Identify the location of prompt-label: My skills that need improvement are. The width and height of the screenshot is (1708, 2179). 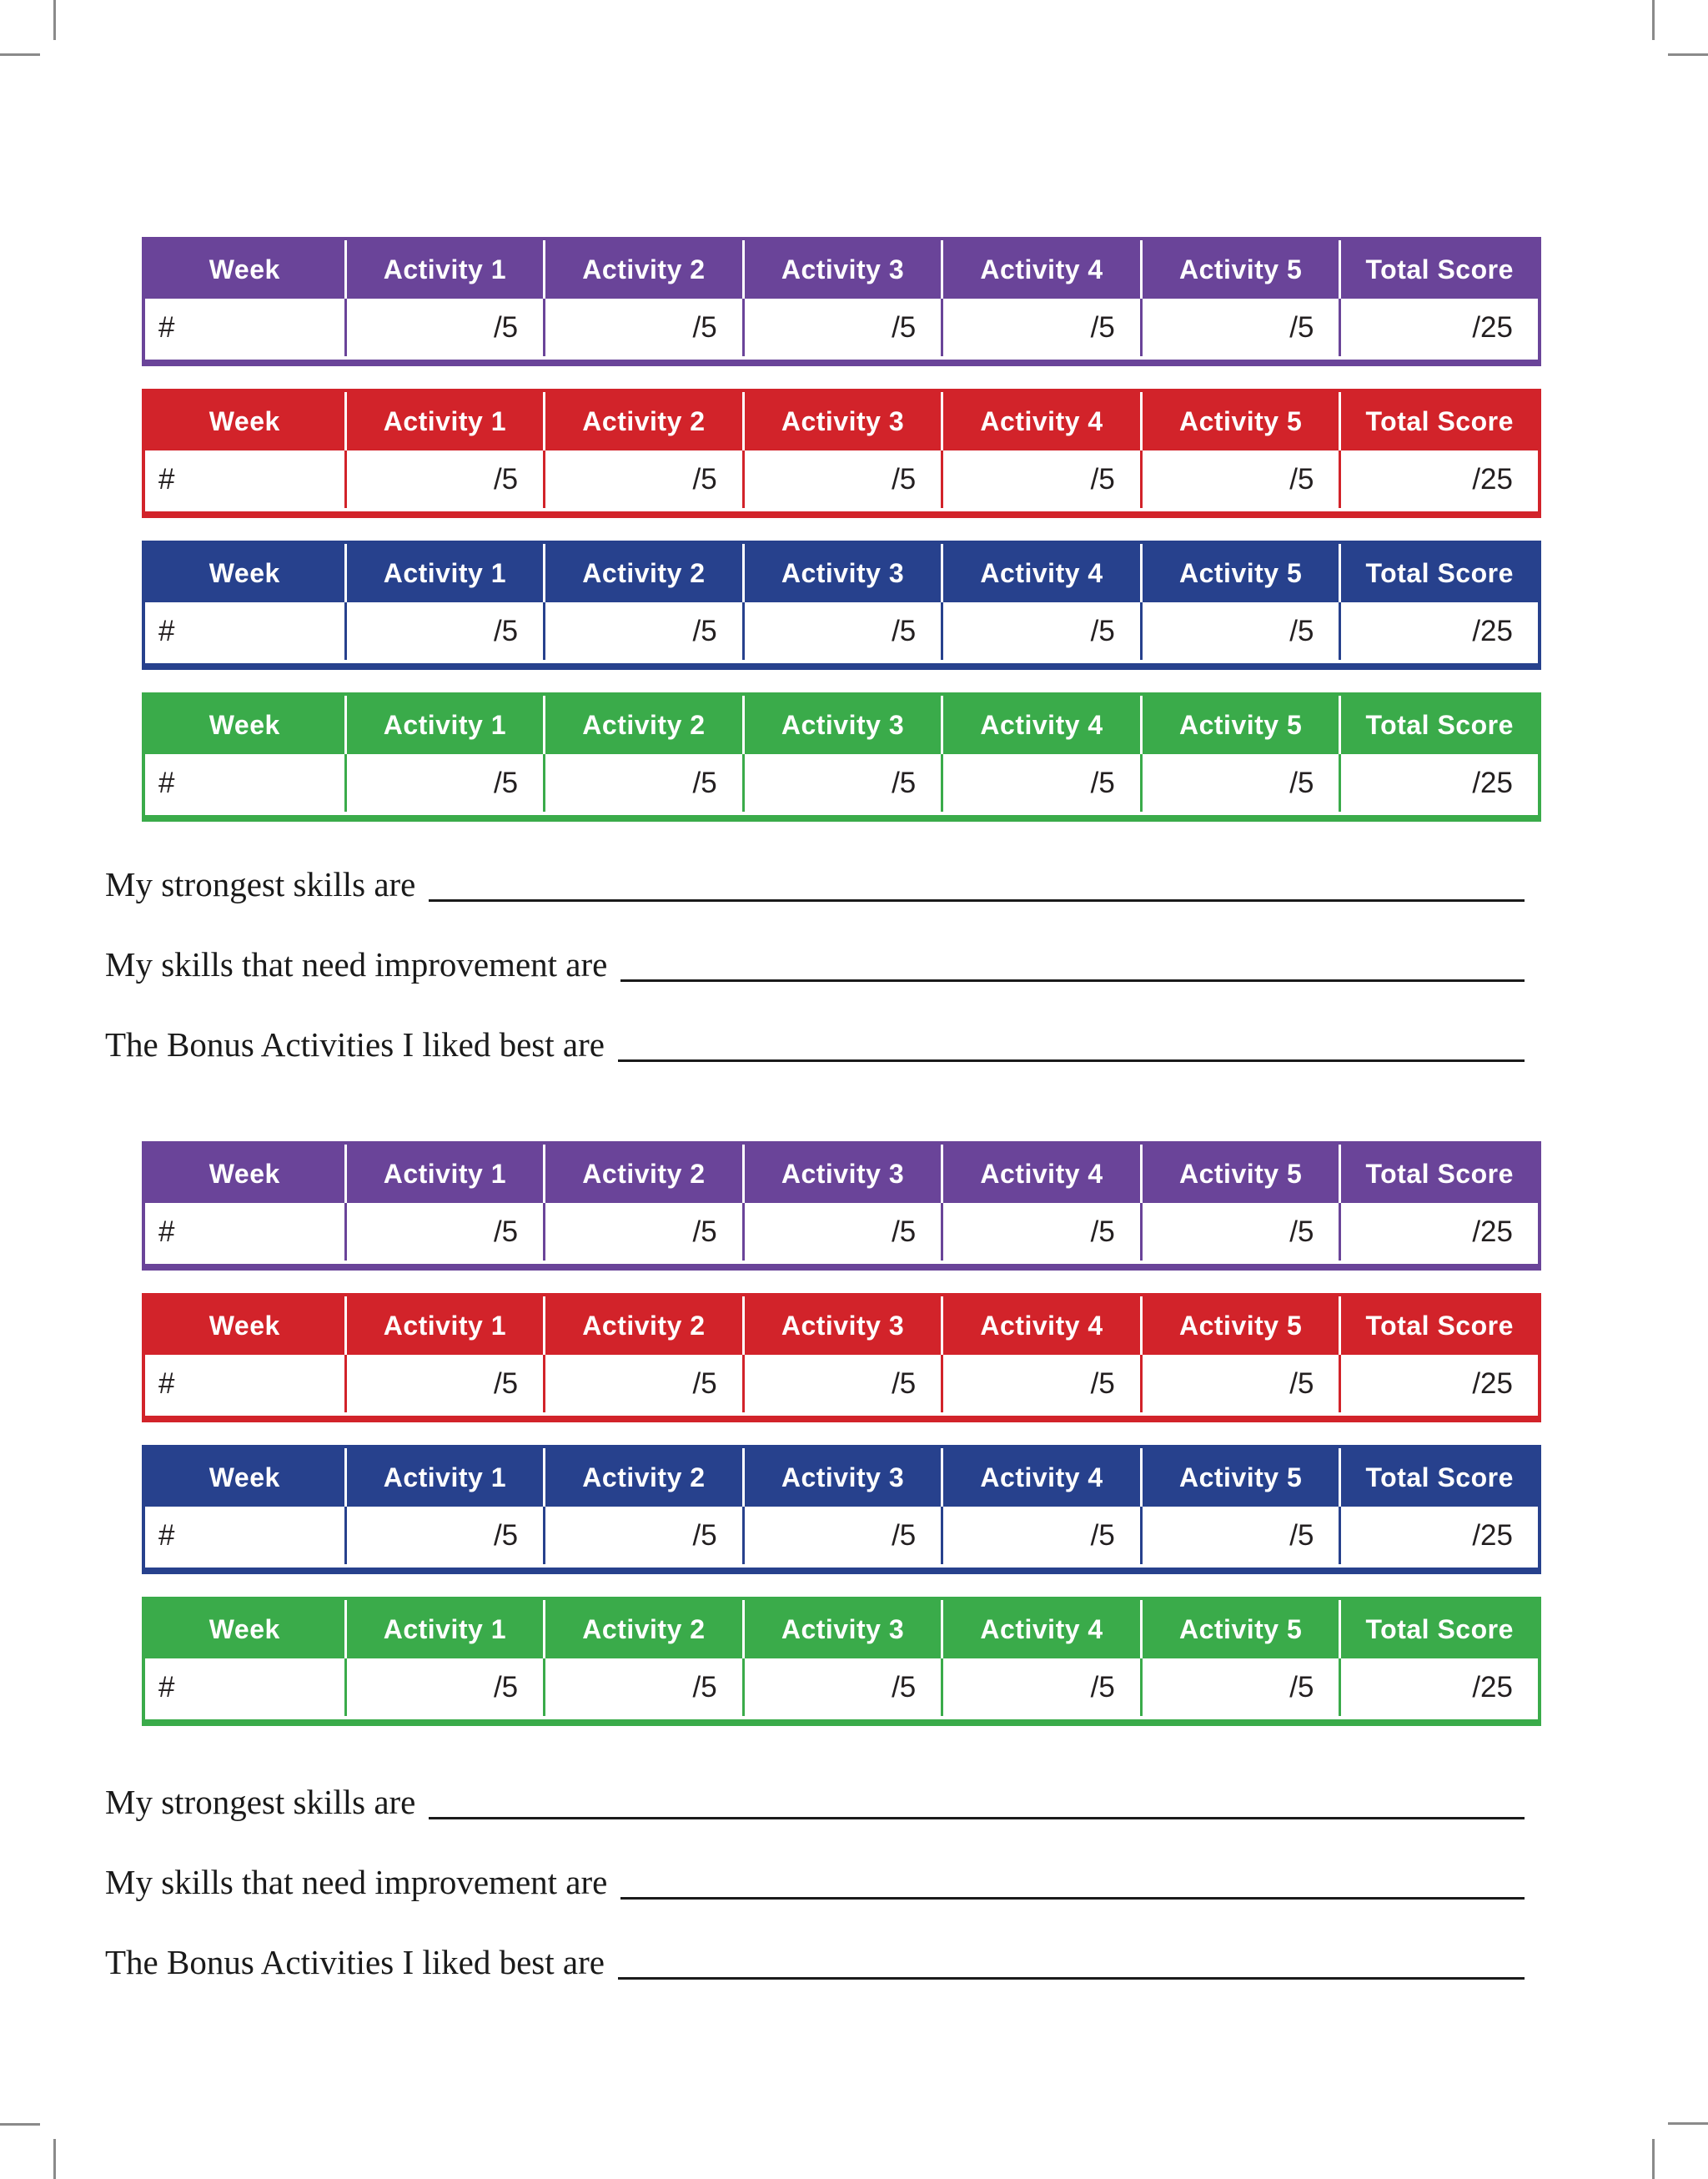
(356, 964).